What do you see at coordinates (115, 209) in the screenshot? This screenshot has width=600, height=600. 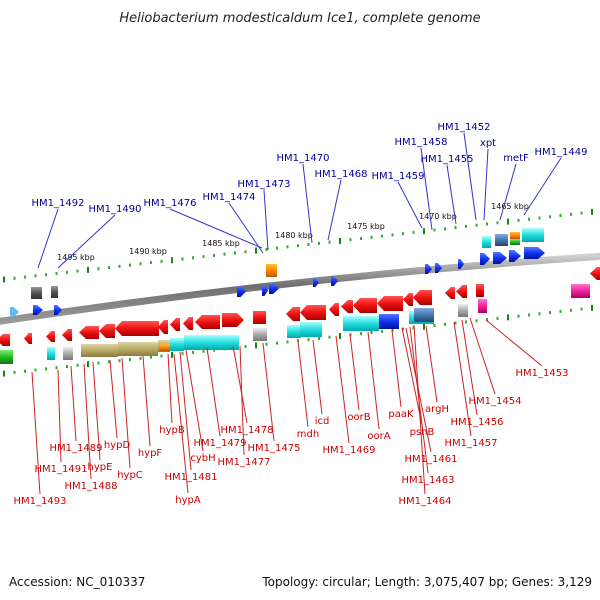 I see `gene-label-top: HM1_1490` at bounding box center [115, 209].